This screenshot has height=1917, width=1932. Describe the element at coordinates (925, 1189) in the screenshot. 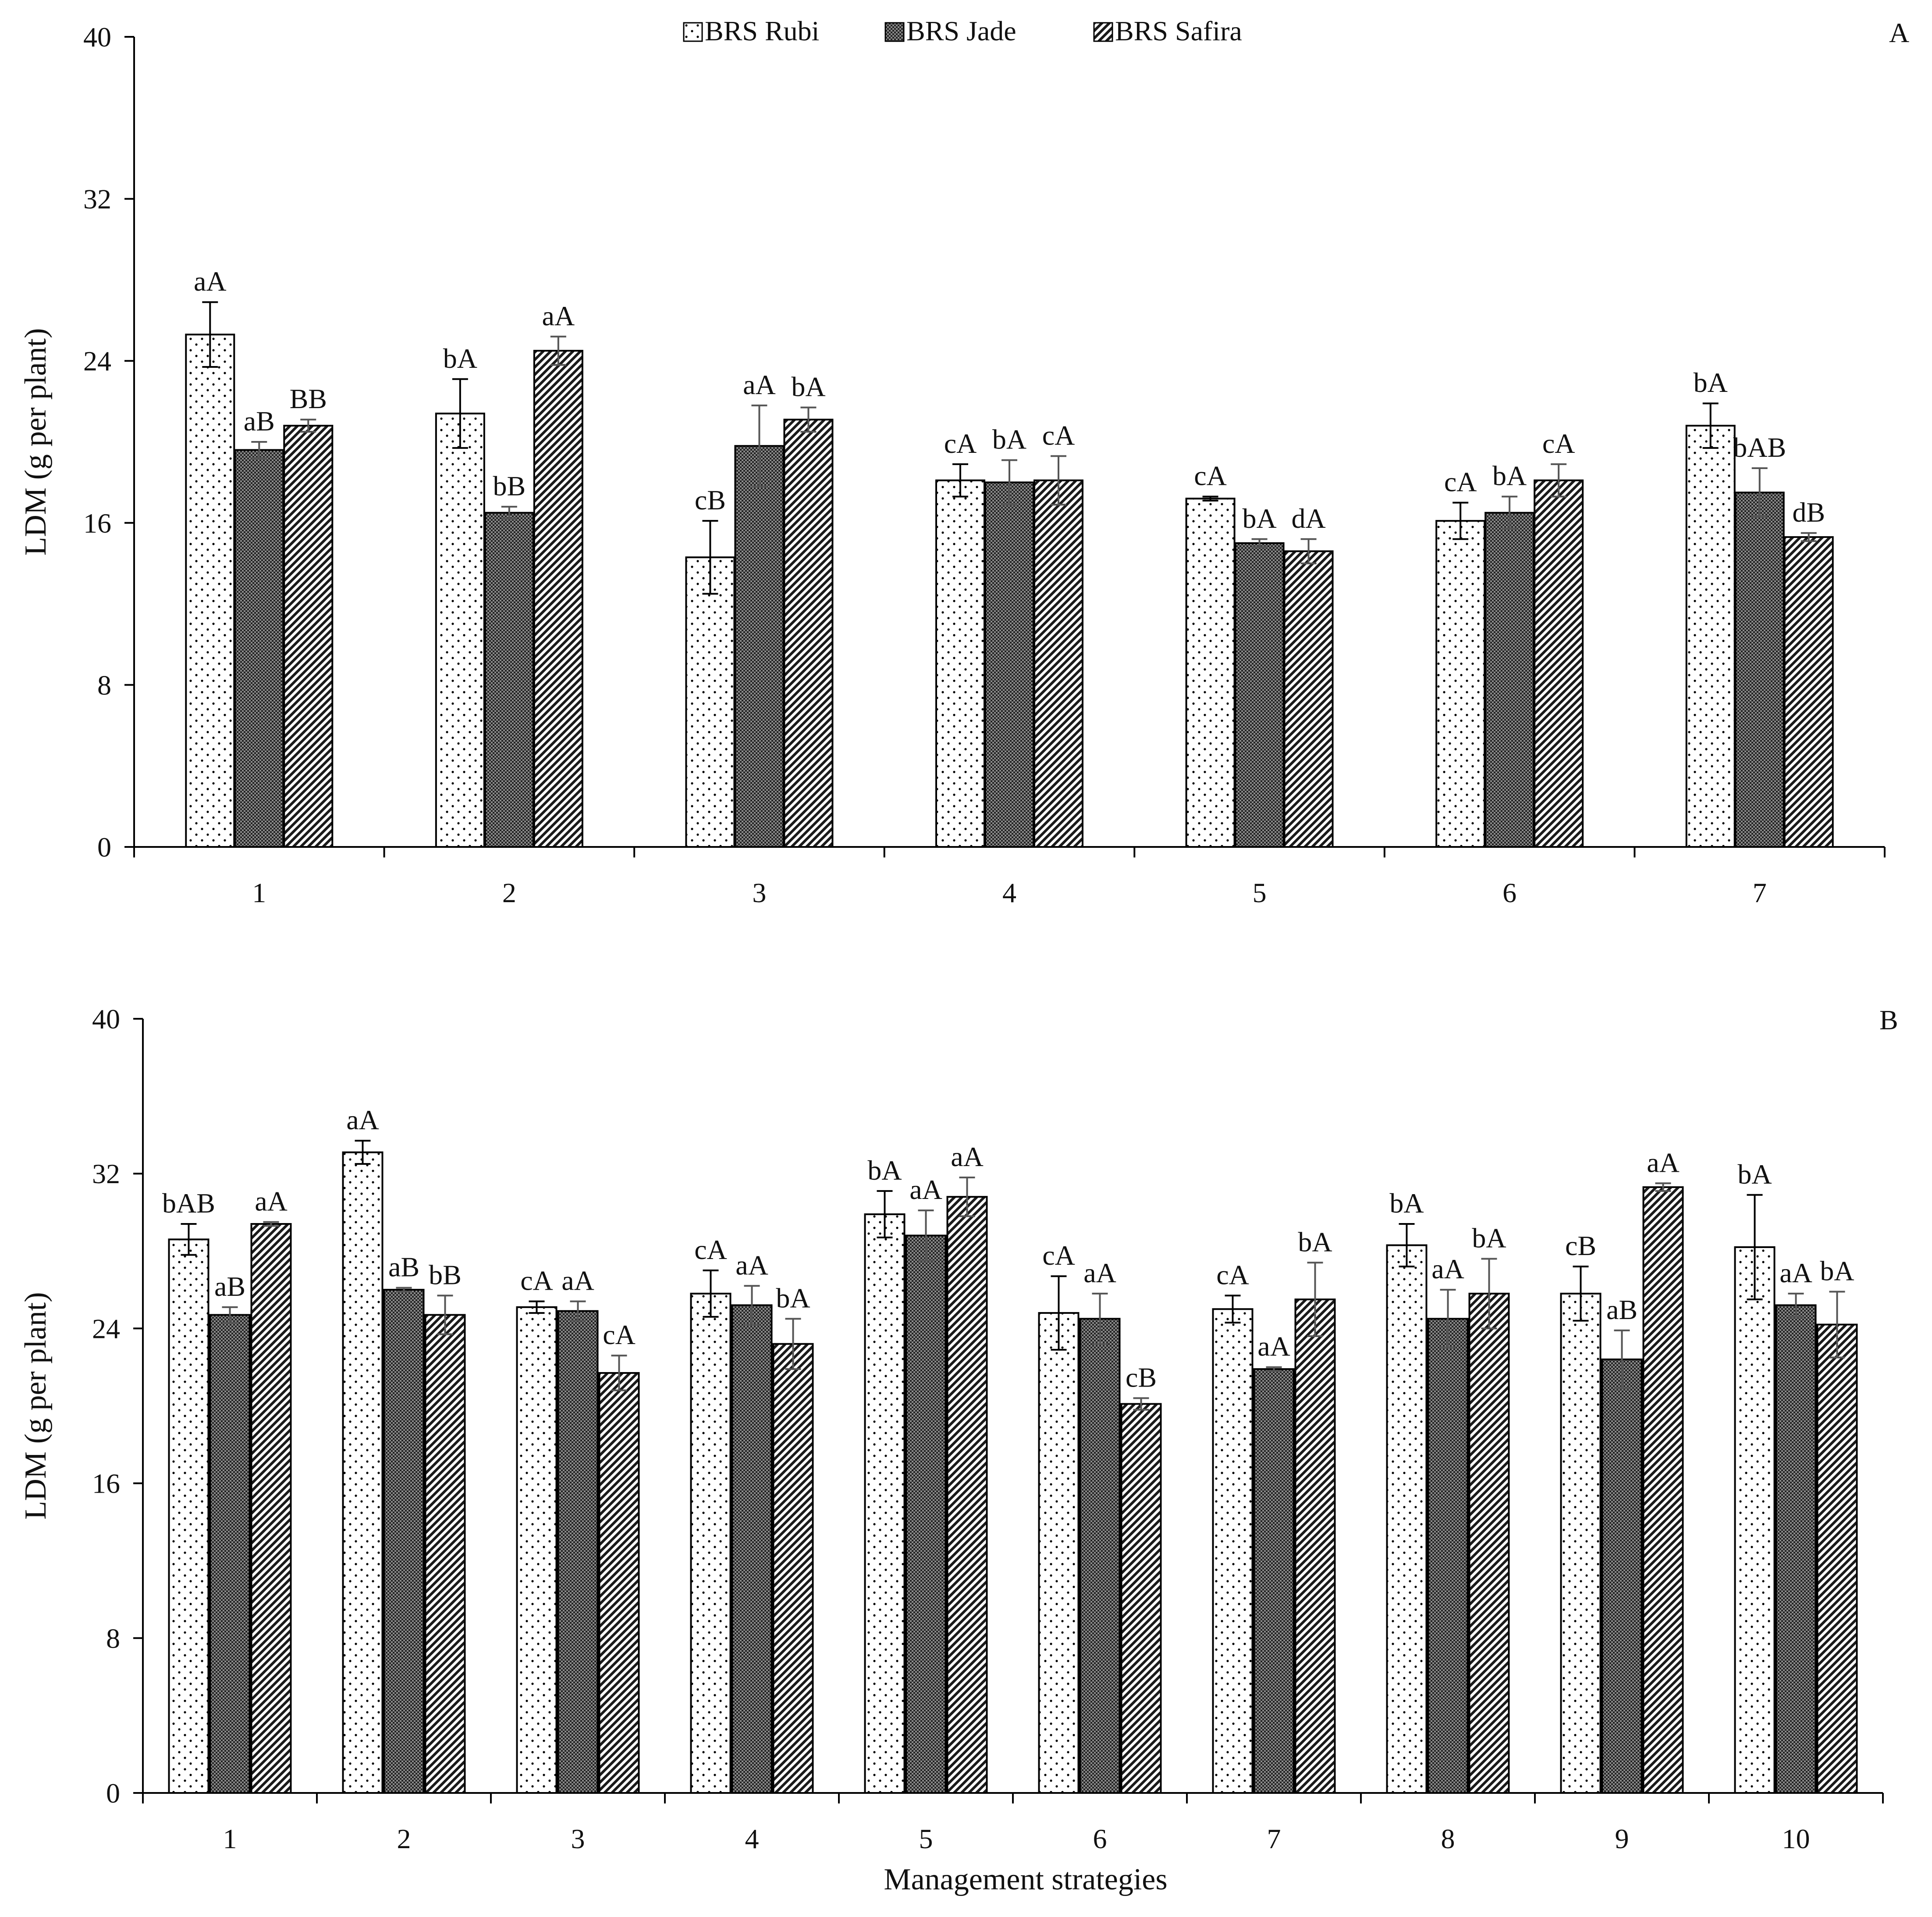

I see `significance-label-b-brs-jade-5: aA` at that location.